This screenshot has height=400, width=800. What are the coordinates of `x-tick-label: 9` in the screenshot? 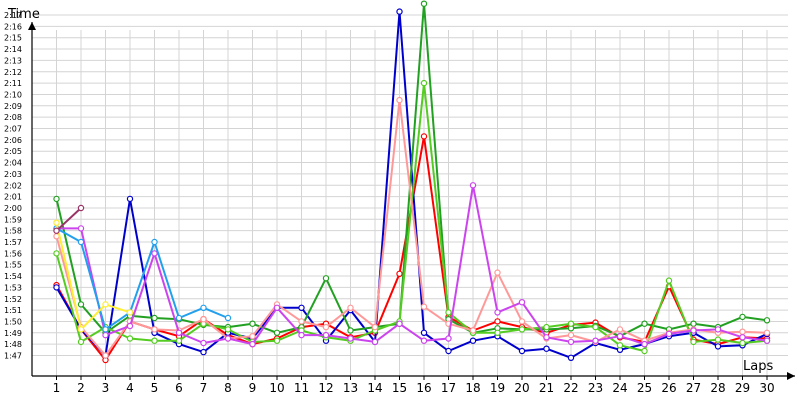 It's located at (253, 388).